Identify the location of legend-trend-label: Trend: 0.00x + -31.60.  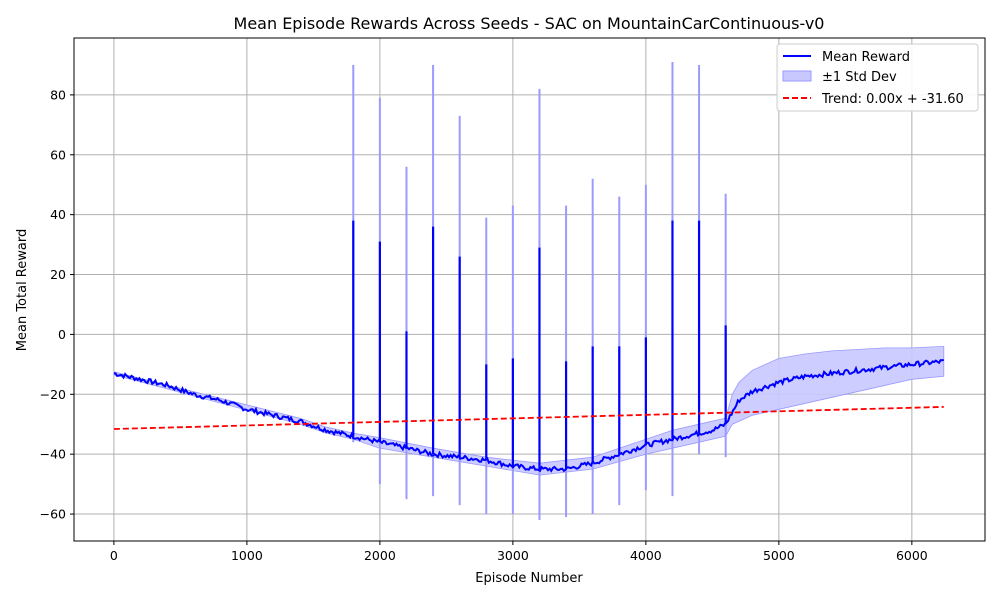
(892, 99).